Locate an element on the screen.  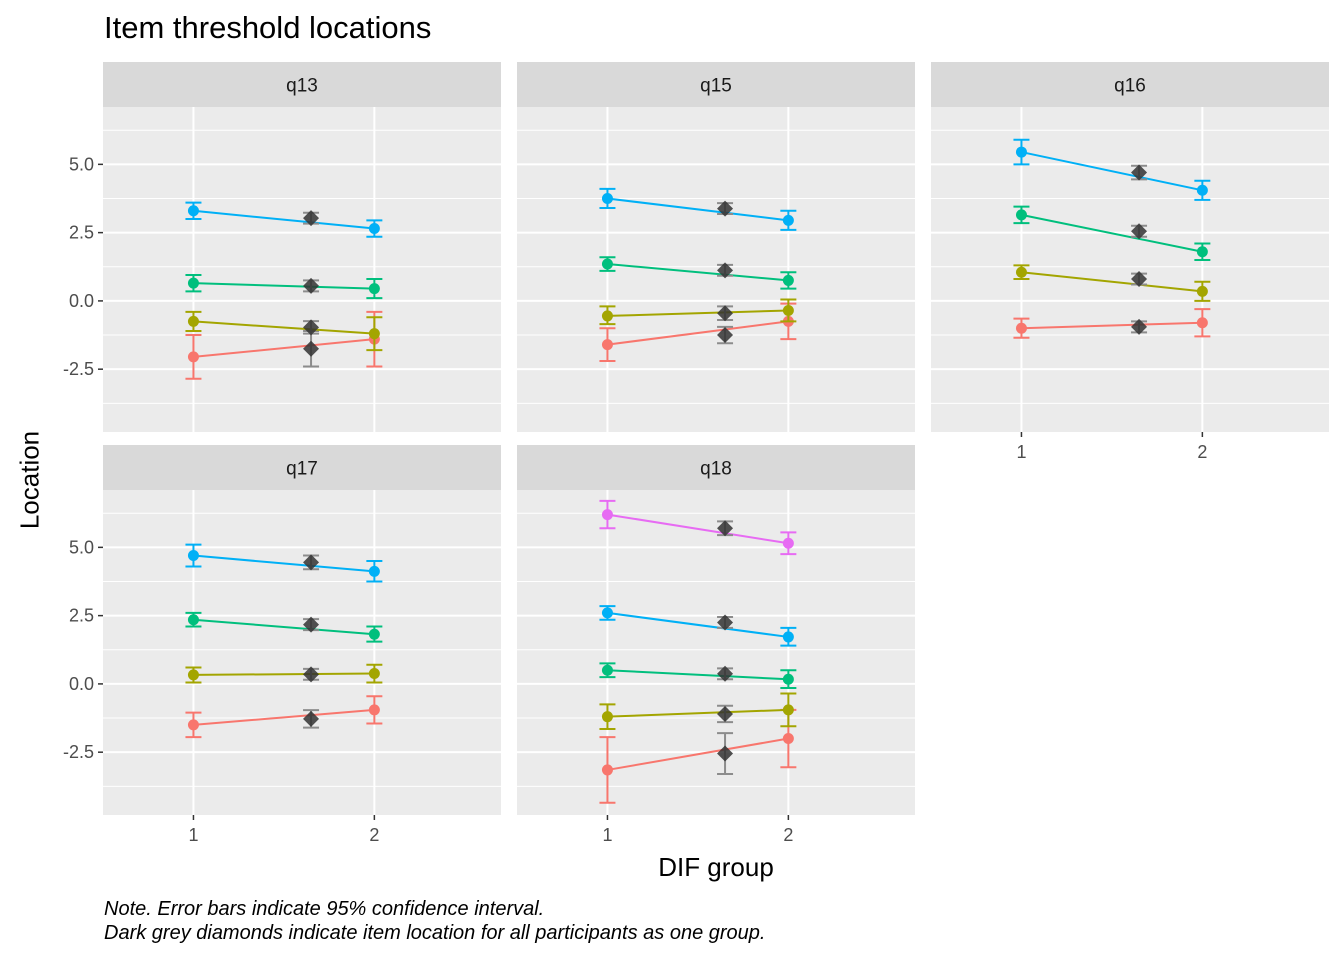
y-tick-label: -2.5 is located at coordinates (78, 752).